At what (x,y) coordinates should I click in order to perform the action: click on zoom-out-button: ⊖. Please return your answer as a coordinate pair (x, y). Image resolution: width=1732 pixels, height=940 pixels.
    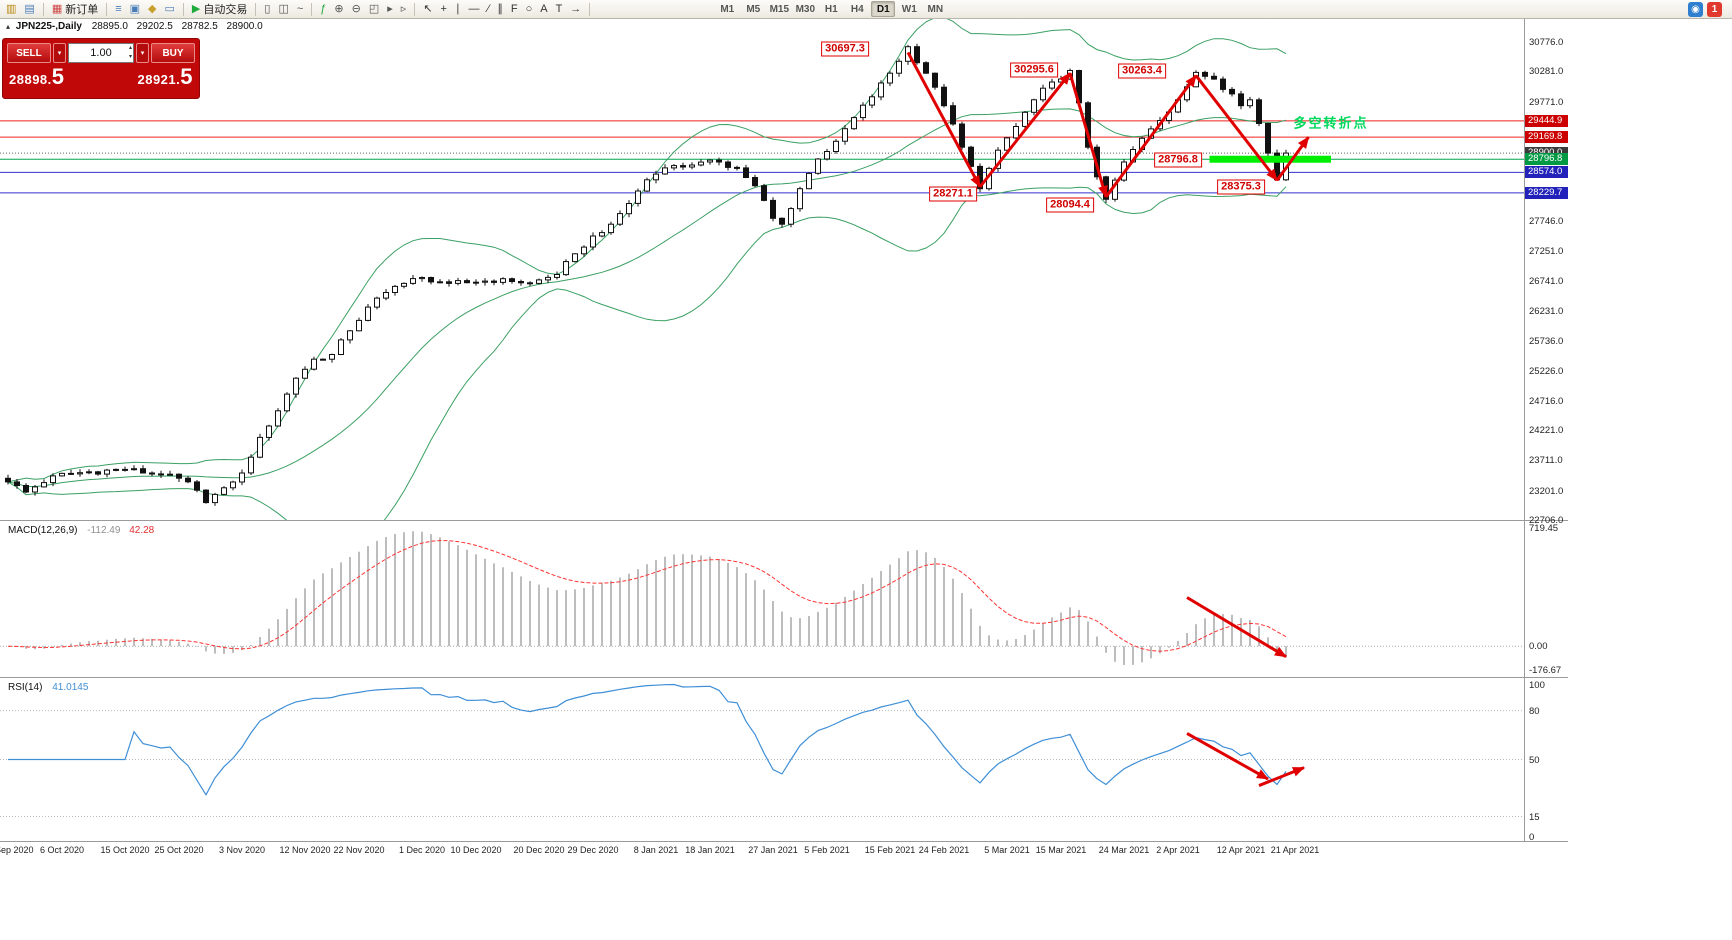
    Looking at the image, I should click on (356, 9).